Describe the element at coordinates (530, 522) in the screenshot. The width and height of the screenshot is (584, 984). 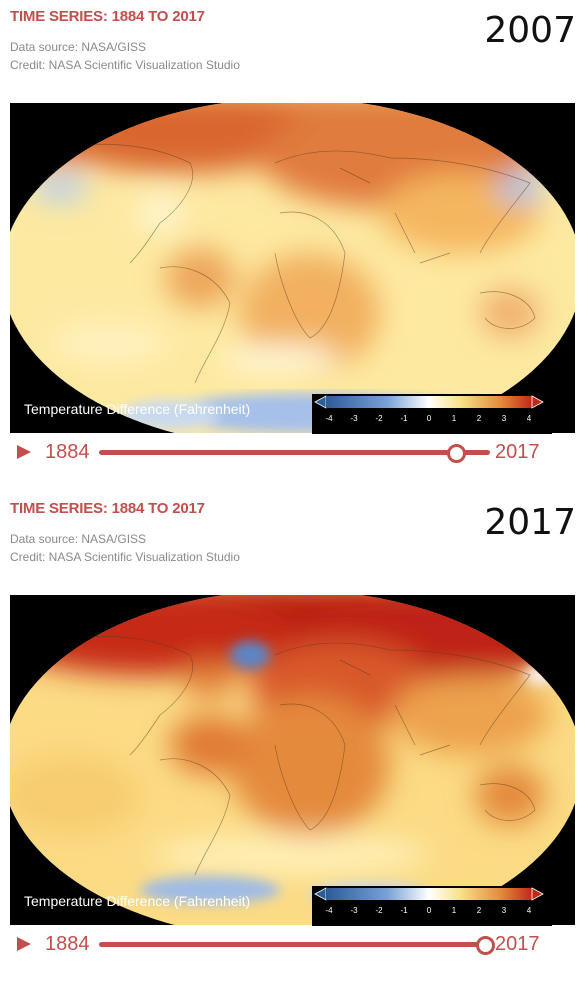
I see `year-readout: 2017` at that location.